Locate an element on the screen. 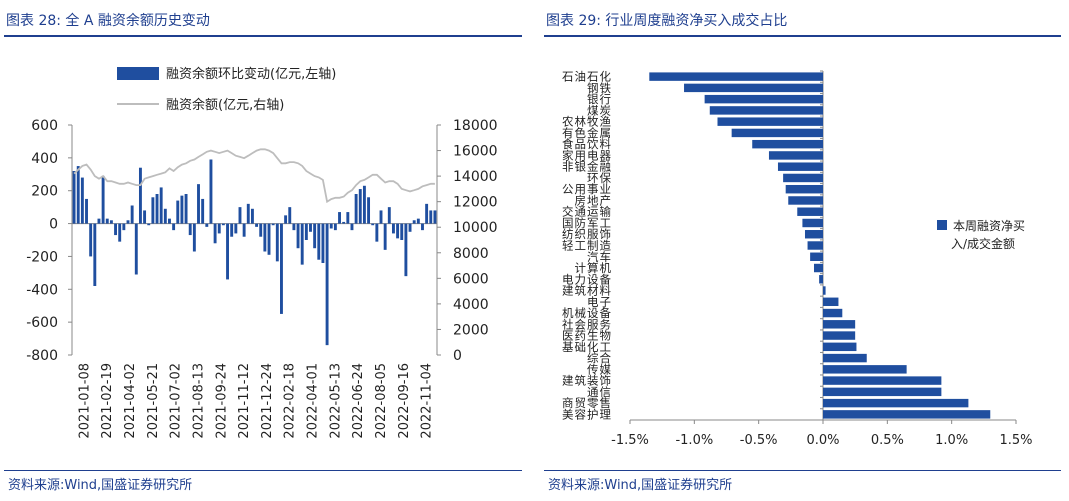  x-tick-label: 2022-09-16 is located at coordinates (404, 401).